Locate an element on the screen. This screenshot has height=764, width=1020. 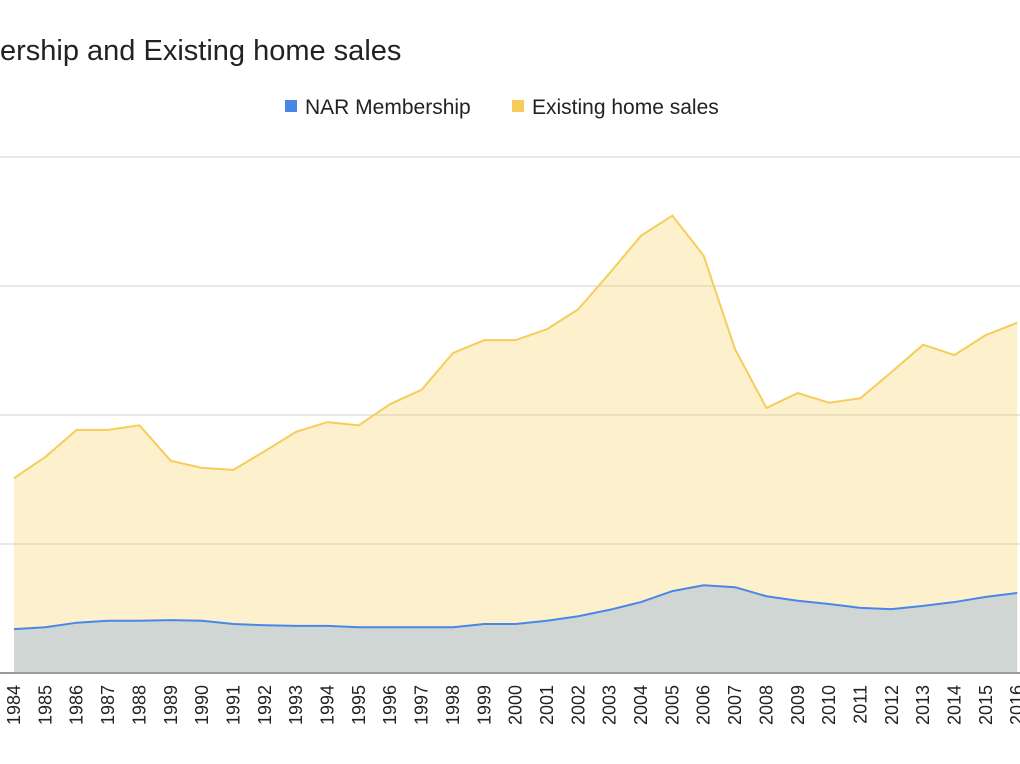
x-tick-label: 1990 is located at coordinates (202, 705).